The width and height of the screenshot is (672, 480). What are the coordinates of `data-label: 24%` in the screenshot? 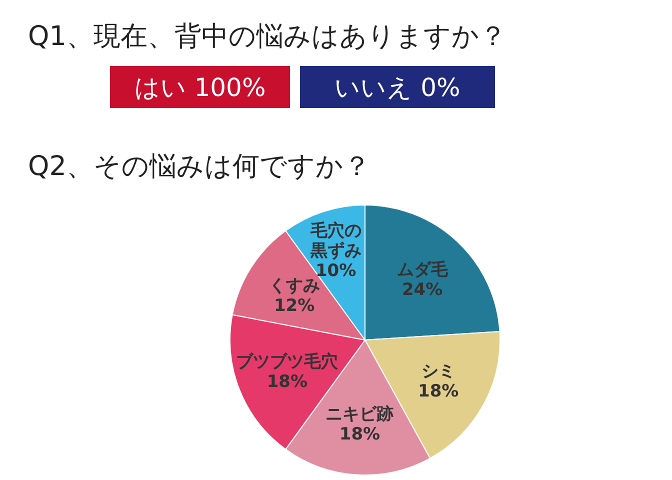 It's located at (422, 290).